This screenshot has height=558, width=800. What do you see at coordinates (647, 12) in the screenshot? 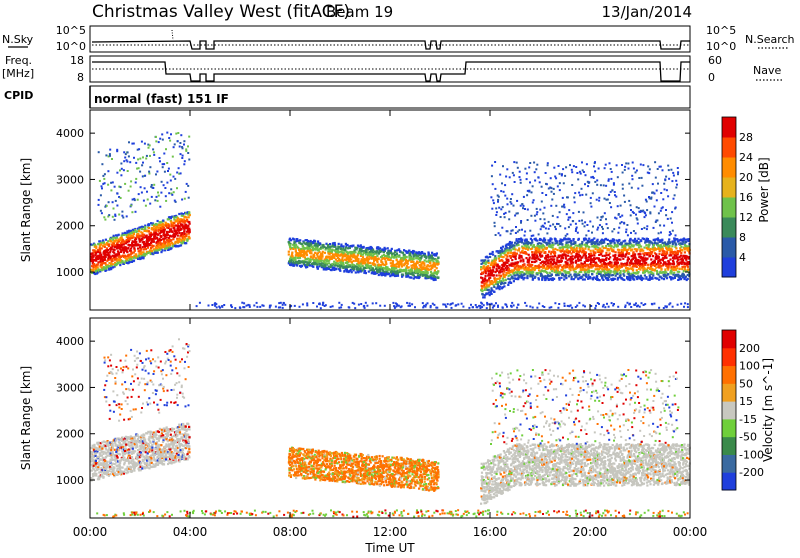
I see `date-label: 13/Jan/2014` at bounding box center [647, 12].